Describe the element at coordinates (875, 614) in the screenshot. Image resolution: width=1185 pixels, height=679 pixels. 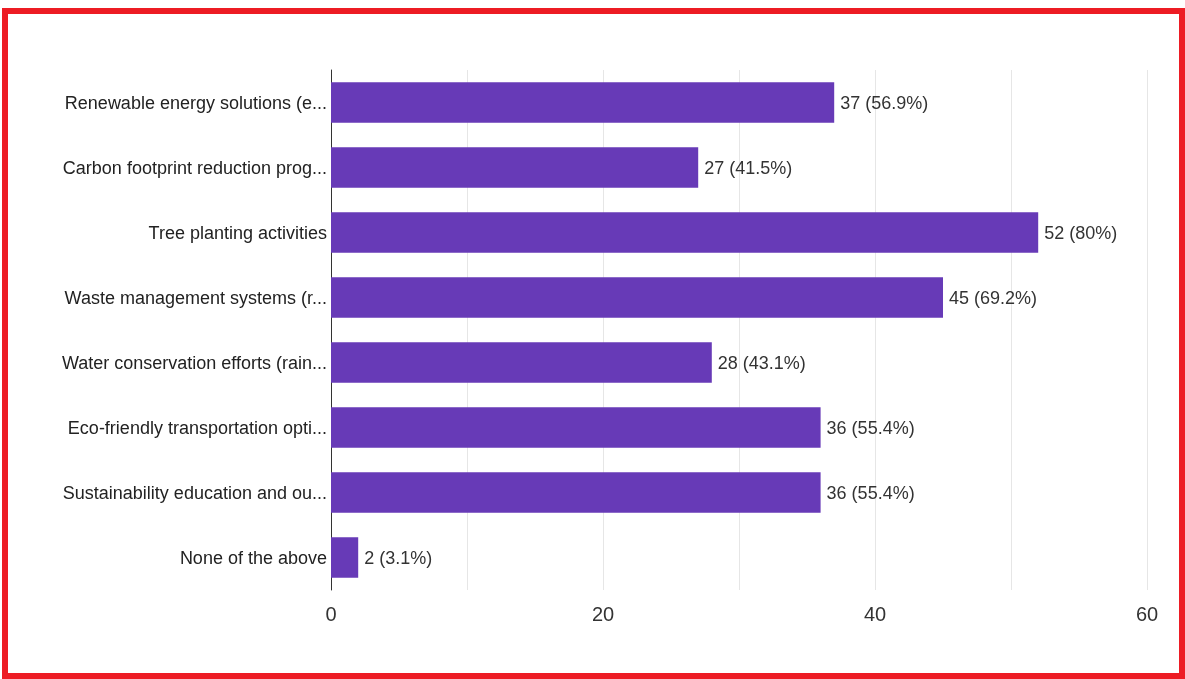
I see `x-tick-label: 40` at that location.